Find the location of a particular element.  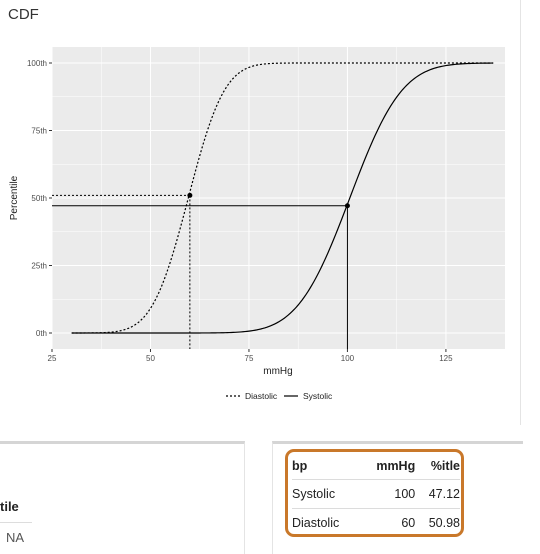

y-tick-label: 100th is located at coordinates (37, 63).